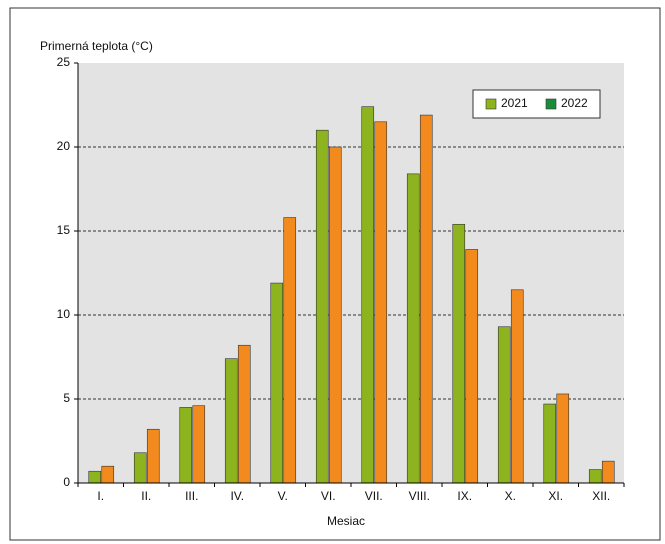  Describe the element at coordinates (96, 46) in the screenshot. I see `y-axis-label: Primerná teplota (°C)` at that location.